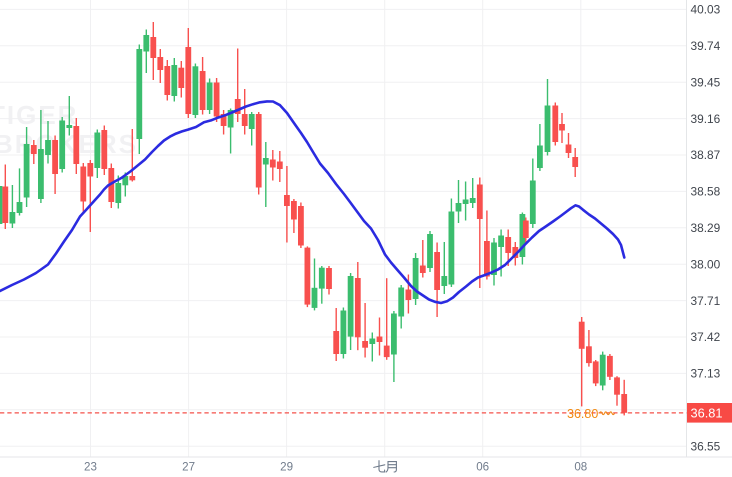 The image size is (732, 477). What do you see at coordinates (706, 374) in the screenshot?
I see `svg-text: 37.13` at bounding box center [706, 374].